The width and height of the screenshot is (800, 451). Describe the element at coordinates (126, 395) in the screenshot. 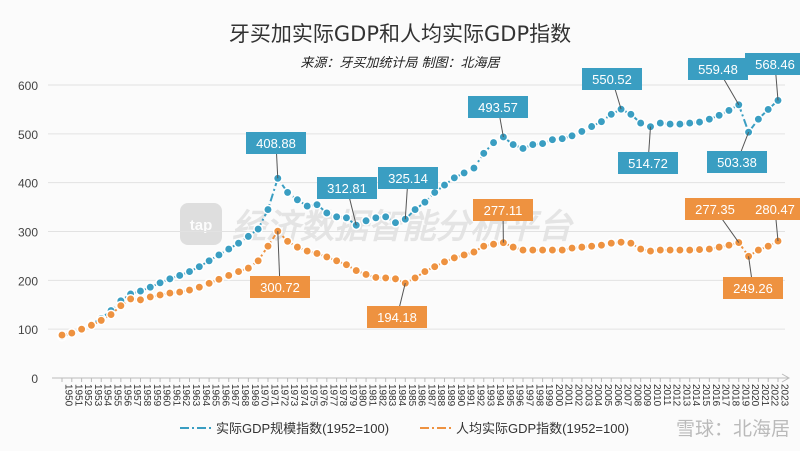

I see `x-tick-label: 1956` at that location.